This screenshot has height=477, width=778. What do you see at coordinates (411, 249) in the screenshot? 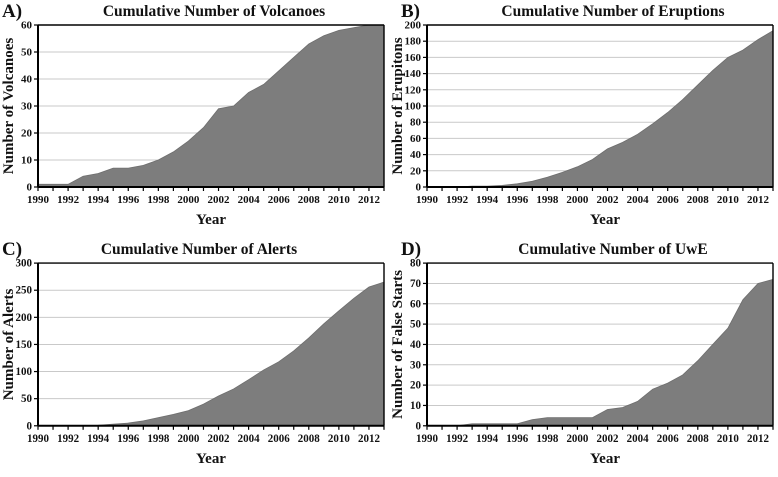
I see `panel-label-d: D)` at bounding box center [411, 249].